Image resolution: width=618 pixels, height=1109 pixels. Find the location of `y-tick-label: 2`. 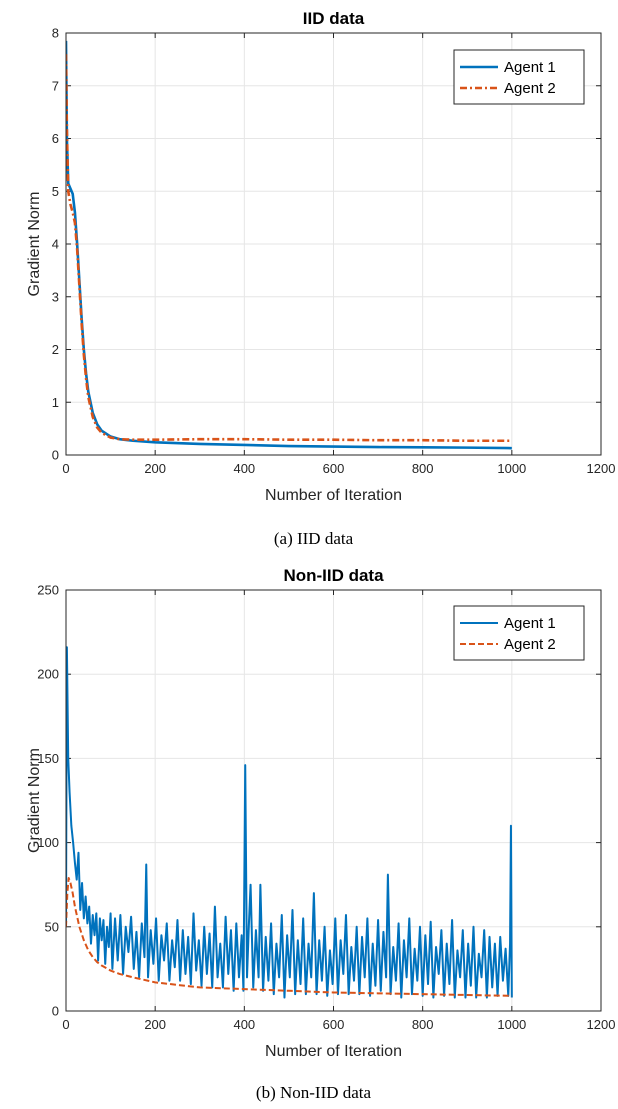

y-tick-label: 2 is located at coordinates (55, 349).